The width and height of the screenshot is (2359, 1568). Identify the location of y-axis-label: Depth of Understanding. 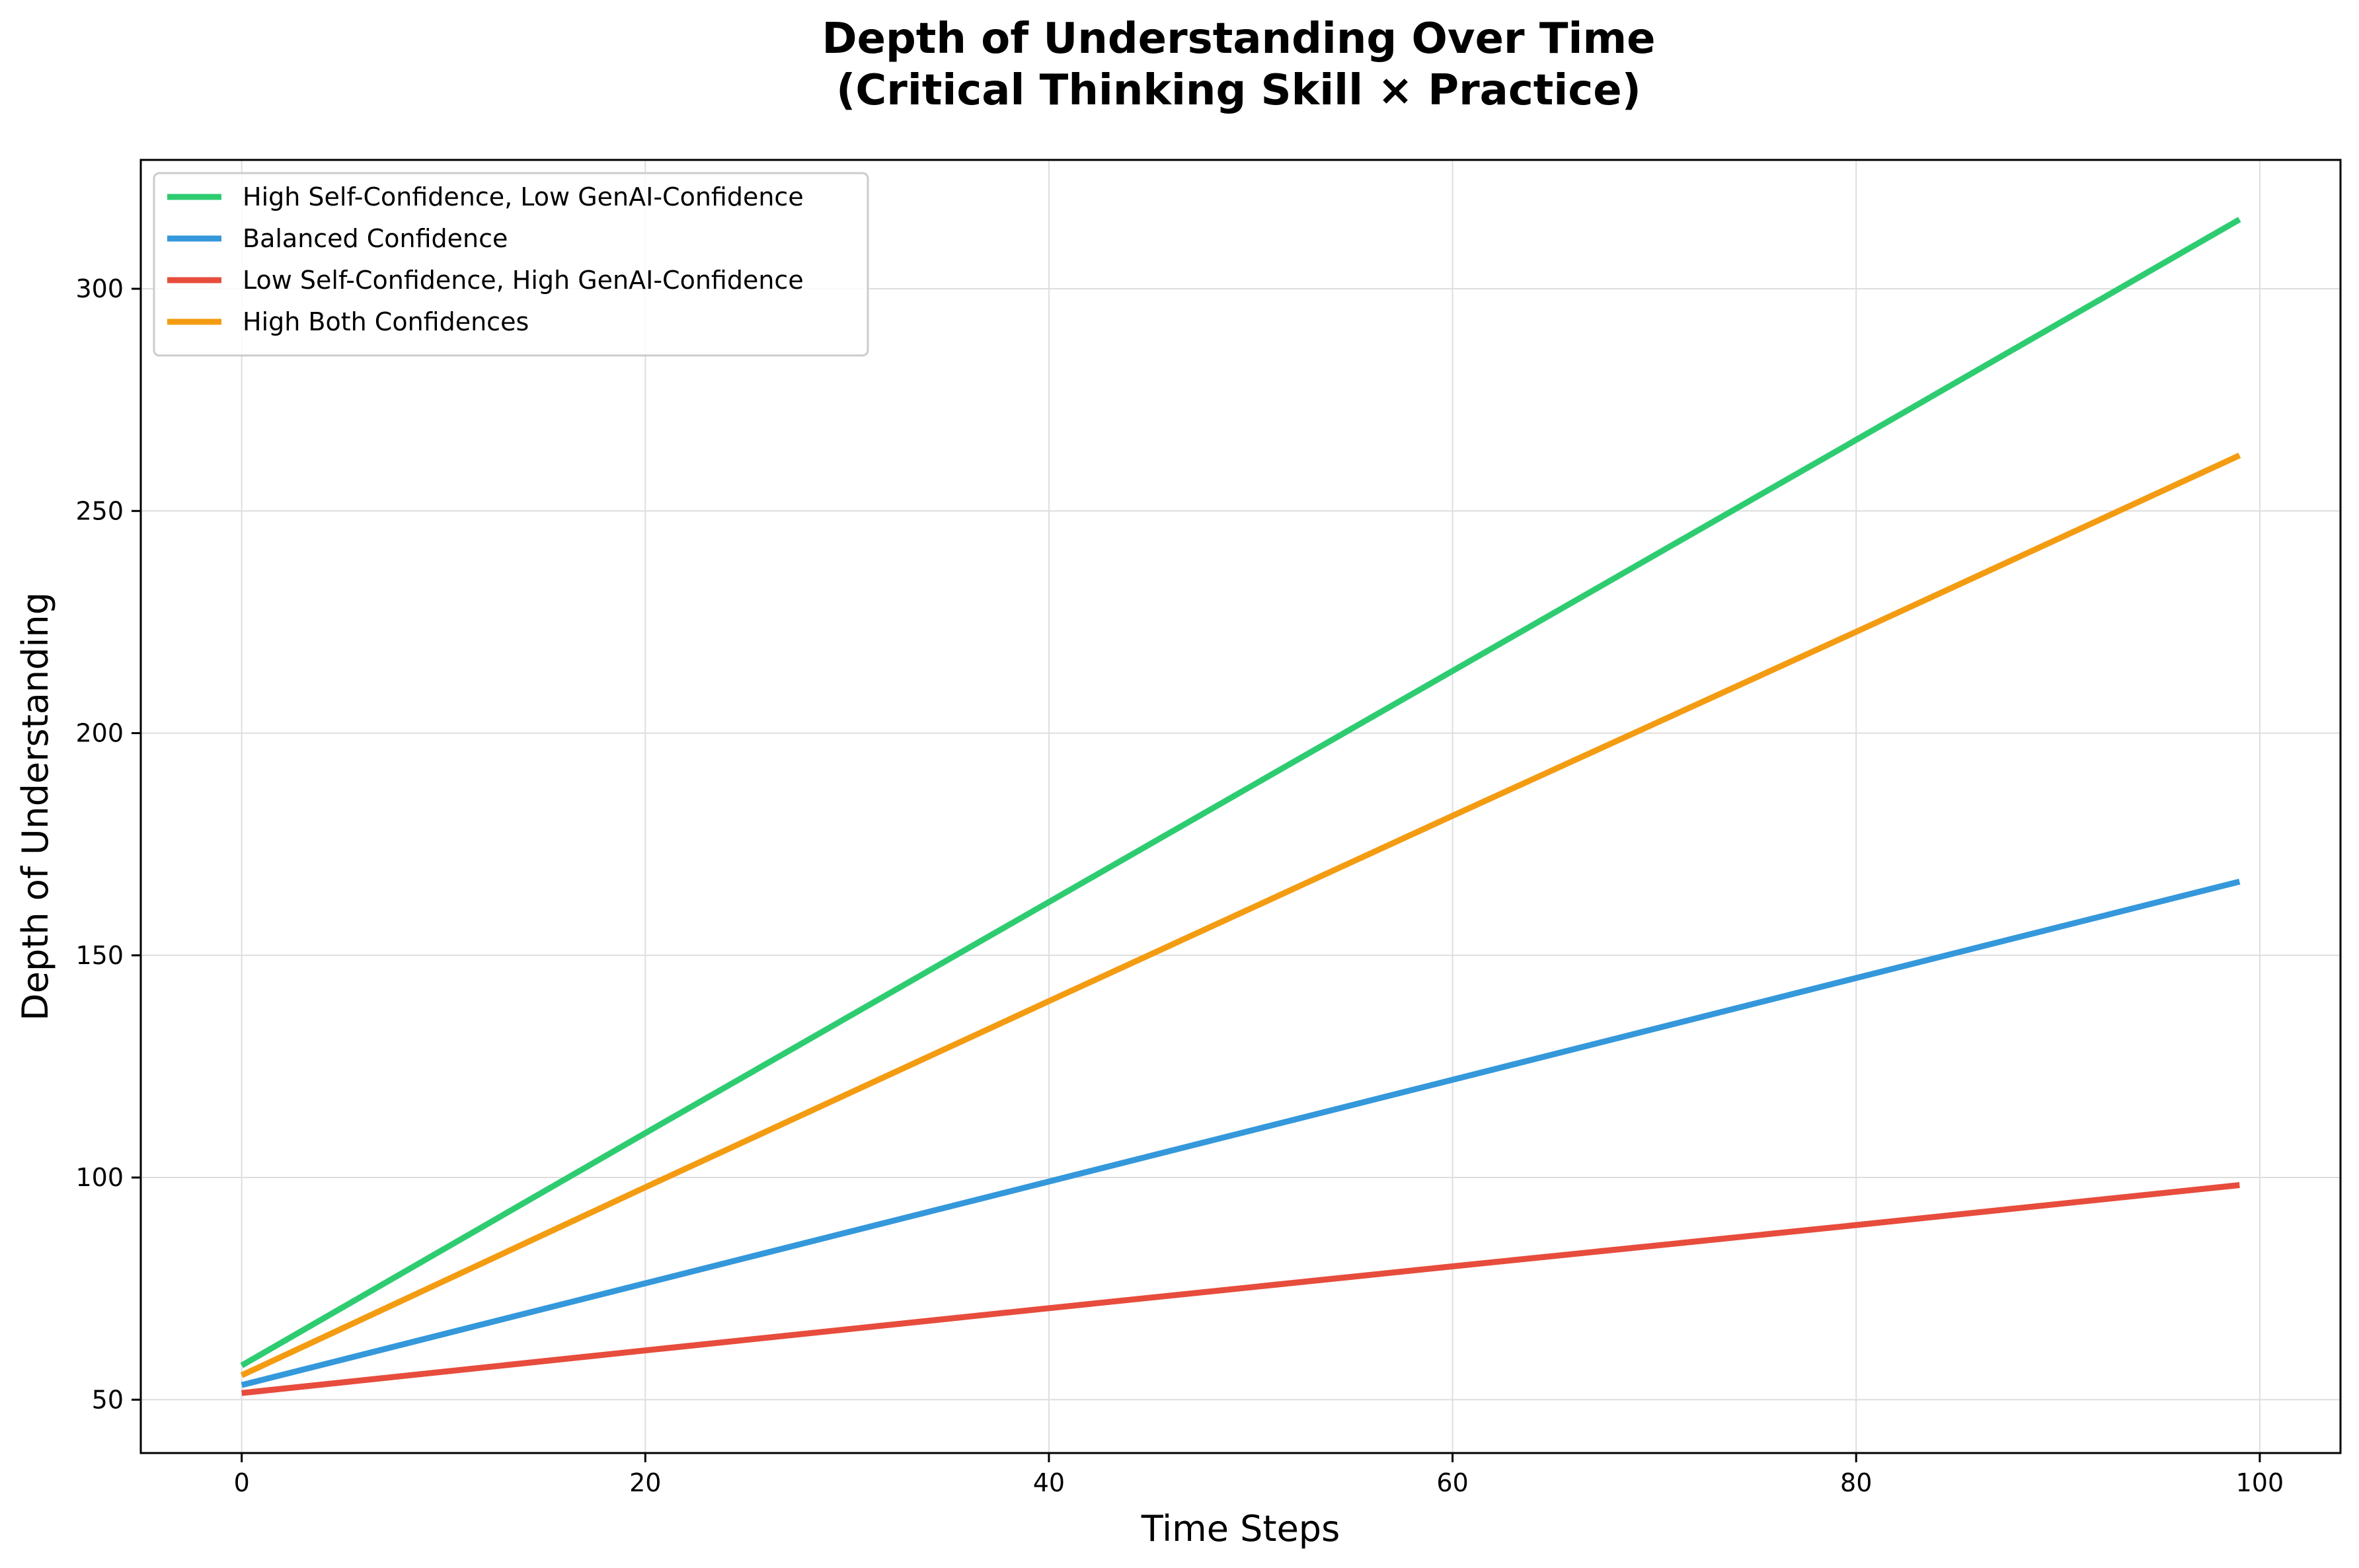
(35, 807).